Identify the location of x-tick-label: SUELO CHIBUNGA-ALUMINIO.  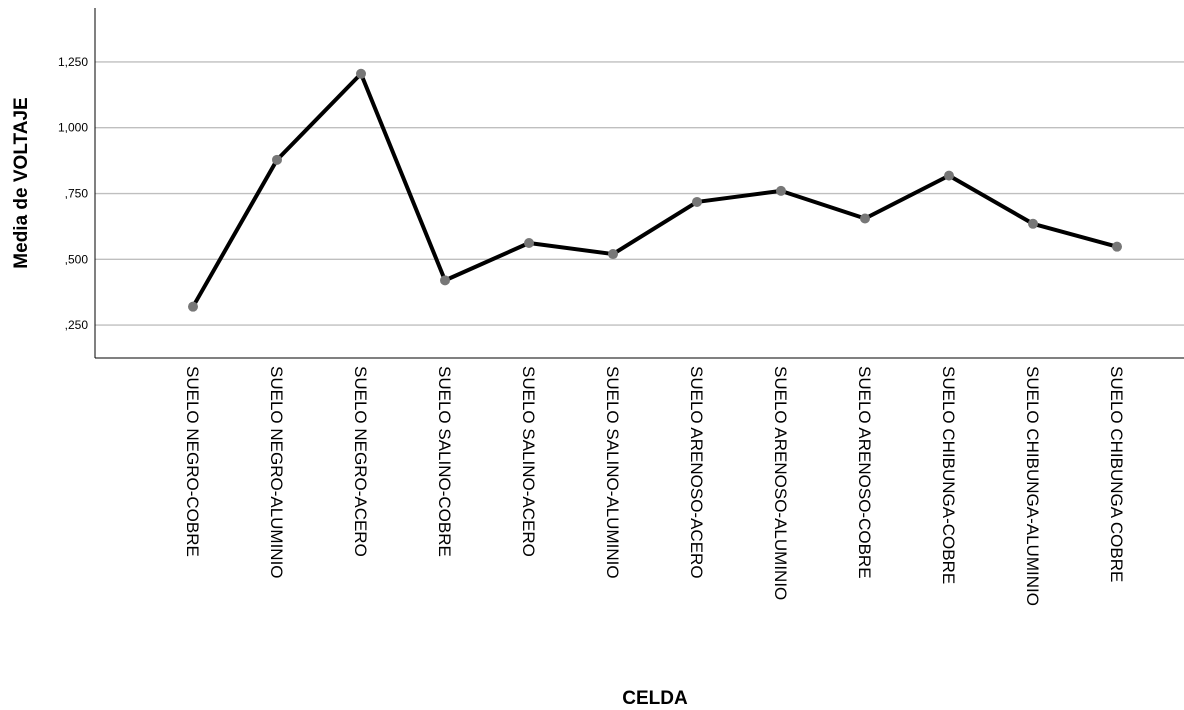
(1032, 486).